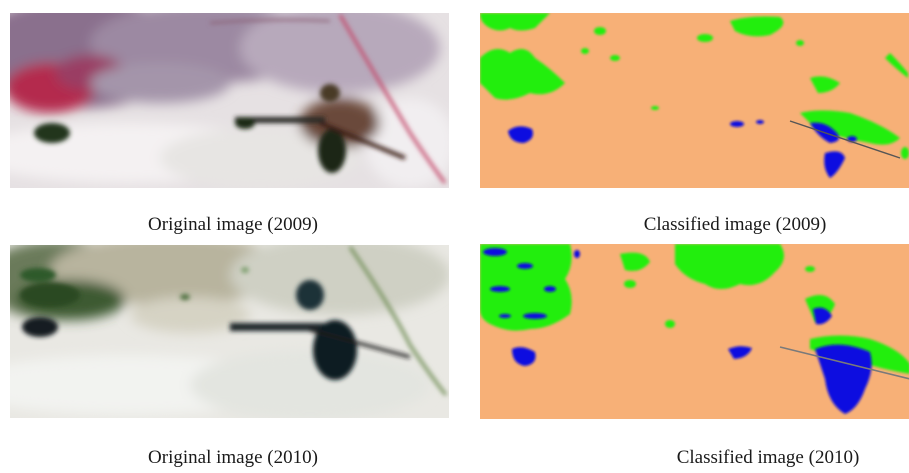 The width and height of the screenshot is (909, 473). I want to click on caption-classified-2010: Classified image (2010), so click(768, 457).